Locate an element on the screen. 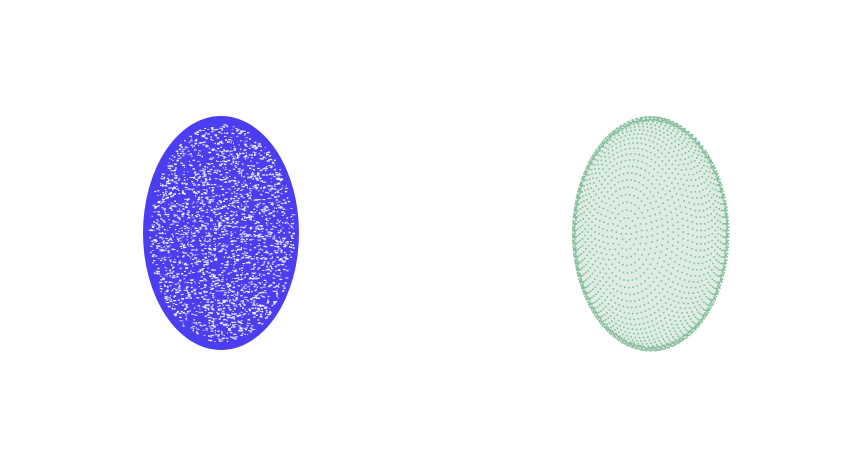 The height and width of the screenshot is (465, 858). structured-point-ellipsoid is located at coordinates (651, 234).